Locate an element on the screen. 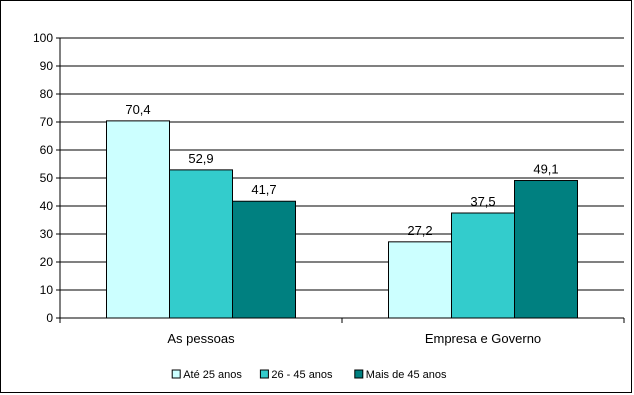 This screenshot has height=395, width=634. legend-label: 26 - 45 anos is located at coordinates (302, 375).